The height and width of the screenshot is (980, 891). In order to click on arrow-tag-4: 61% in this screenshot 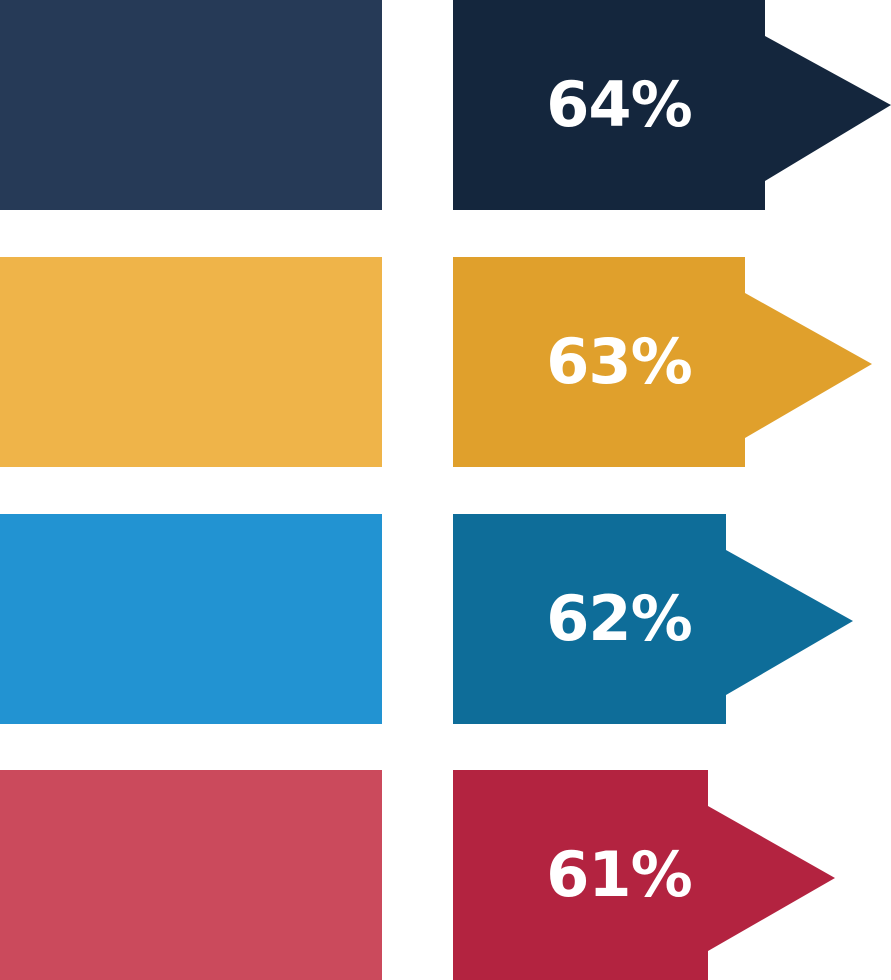, I will do `click(672, 875)`.